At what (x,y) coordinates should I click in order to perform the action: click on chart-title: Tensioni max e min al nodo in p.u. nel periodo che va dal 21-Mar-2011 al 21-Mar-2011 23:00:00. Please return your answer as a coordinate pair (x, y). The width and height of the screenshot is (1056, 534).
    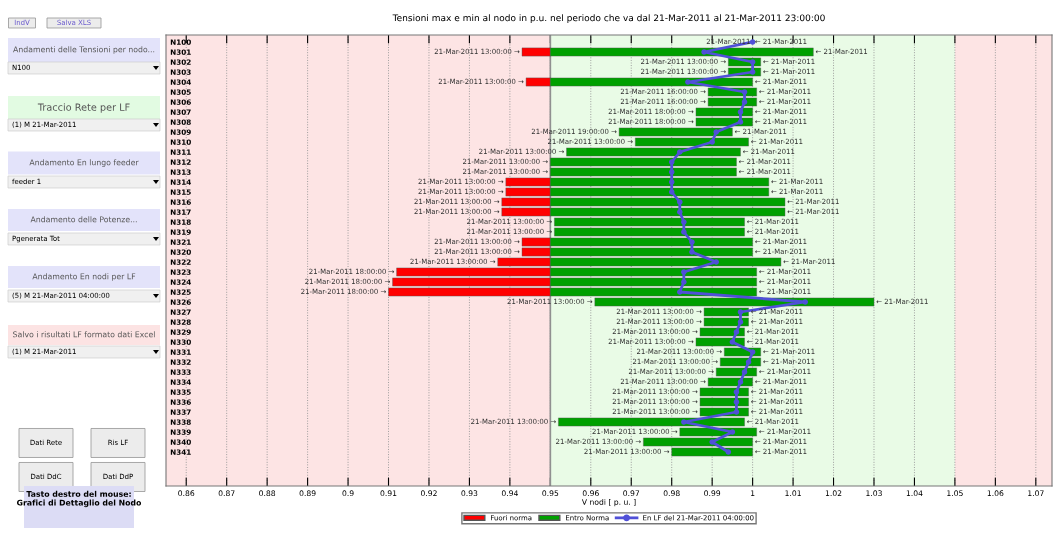
    Looking at the image, I should click on (608, 18).